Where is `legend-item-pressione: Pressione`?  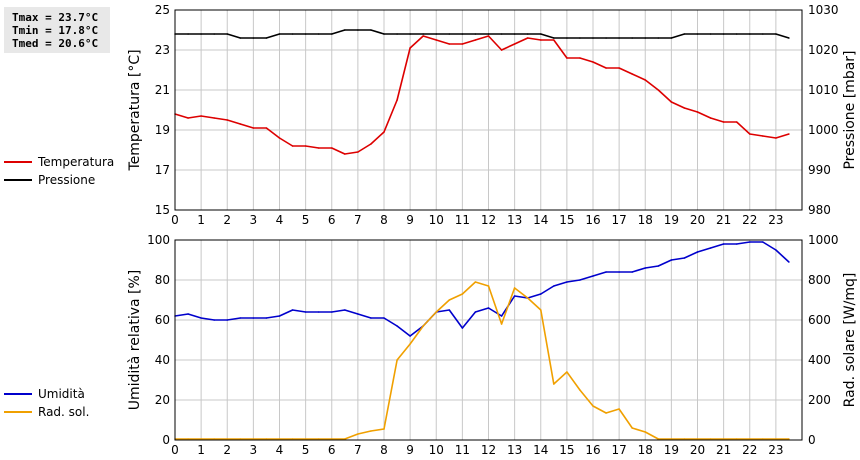 legend-item-pressione: Pressione is located at coordinates (59, 180).